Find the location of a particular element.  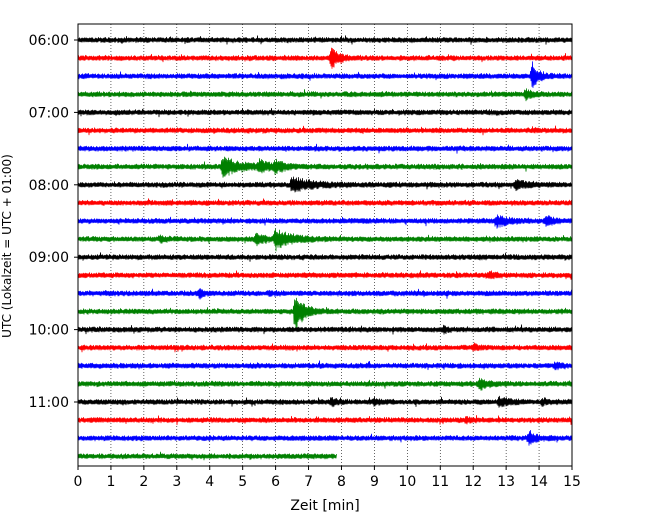

y-tick-label-0: 06:00 is located at coordinates (49, 41).